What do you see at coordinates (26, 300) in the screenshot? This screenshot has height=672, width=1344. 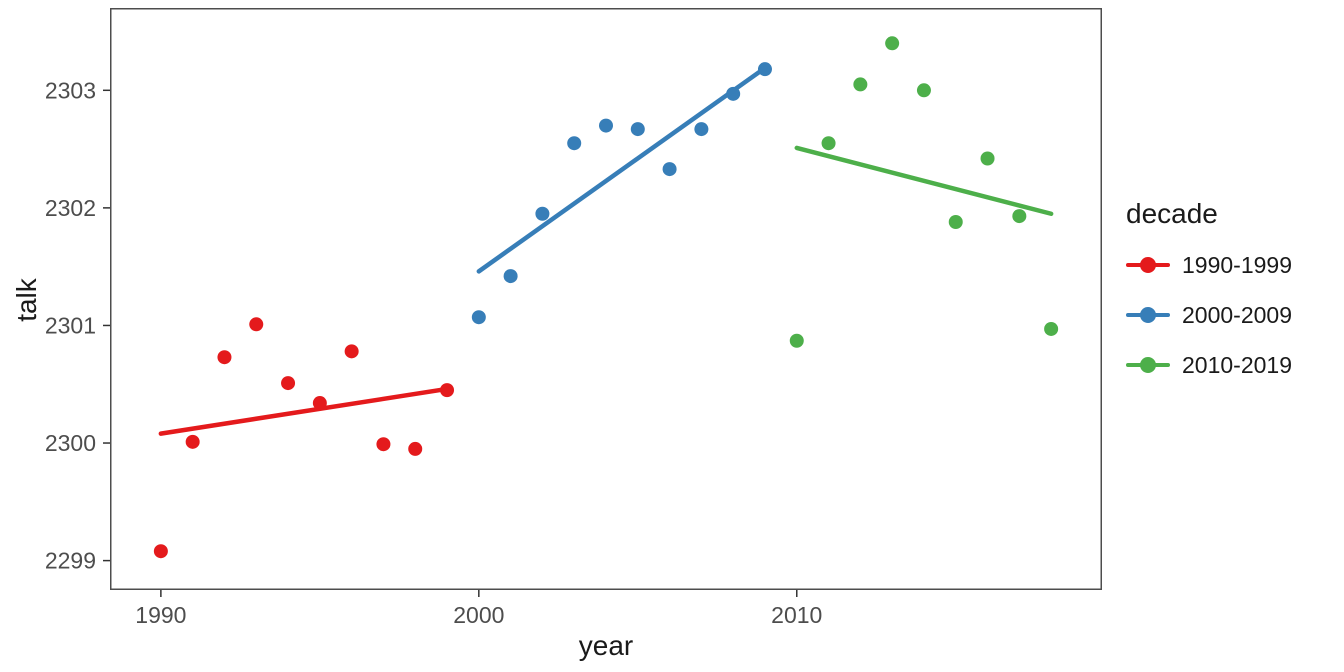 I see `y-axis-title: talk` at bounding box center [26, 300].